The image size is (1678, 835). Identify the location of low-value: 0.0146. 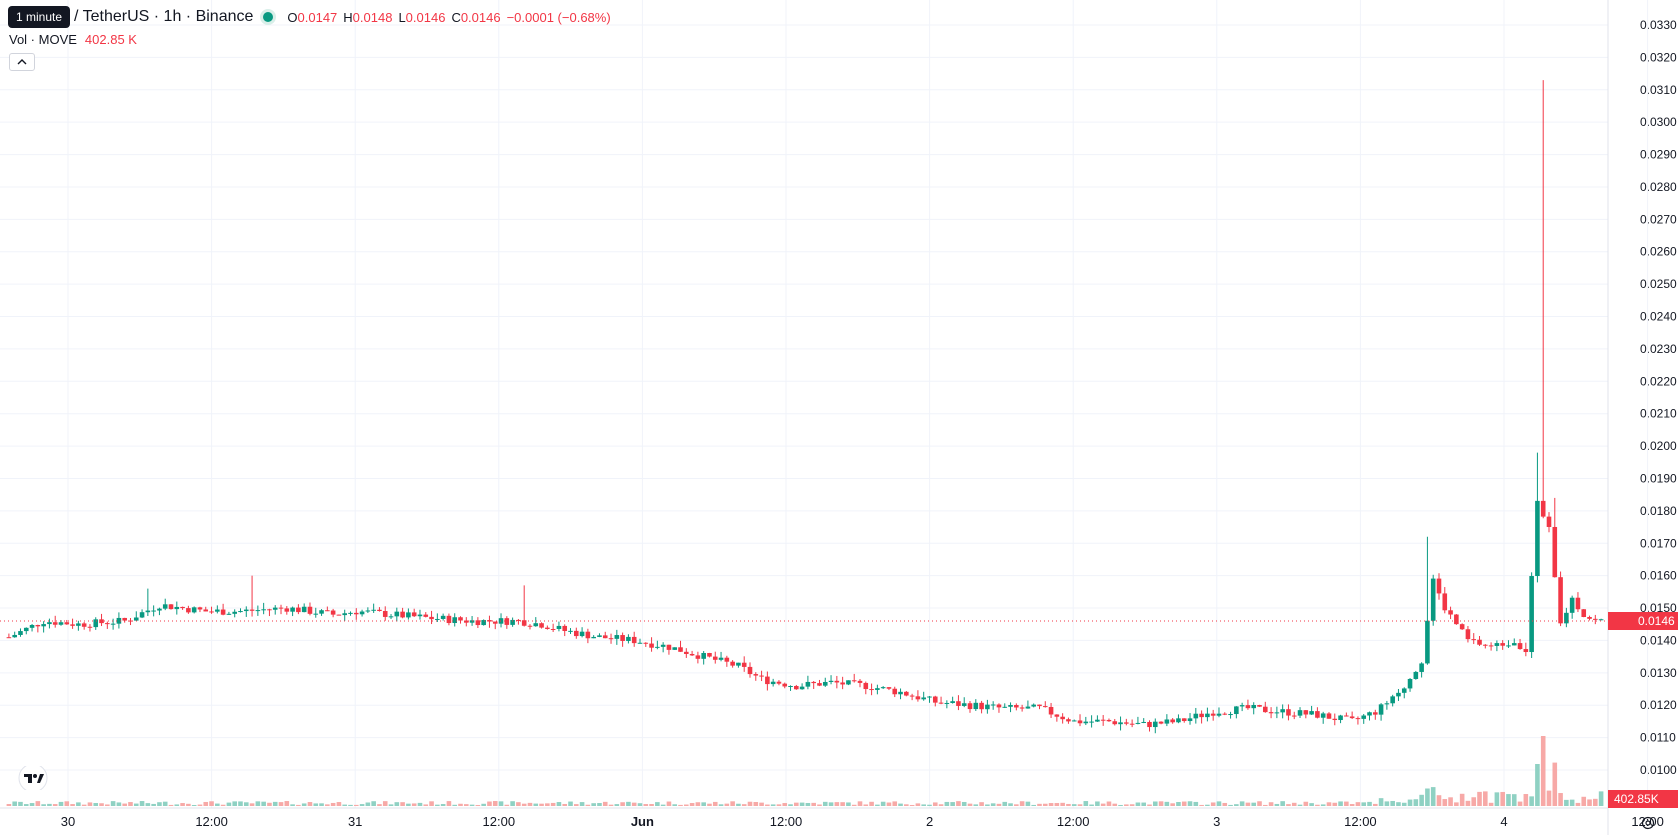
(425, 17).